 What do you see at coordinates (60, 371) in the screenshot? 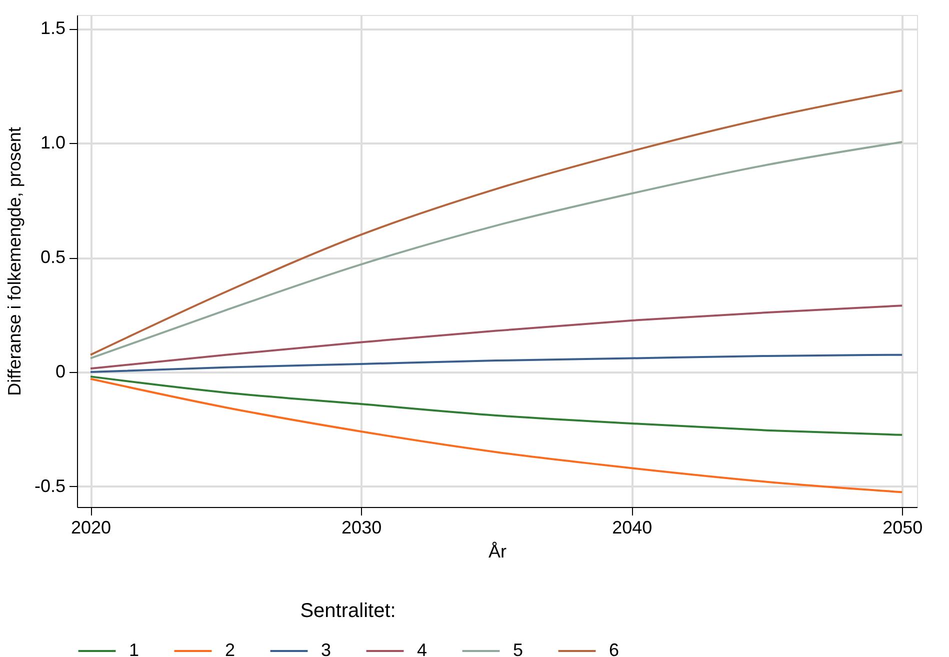
I see `y-tick-label: 0` at bounding box center [60, 371].